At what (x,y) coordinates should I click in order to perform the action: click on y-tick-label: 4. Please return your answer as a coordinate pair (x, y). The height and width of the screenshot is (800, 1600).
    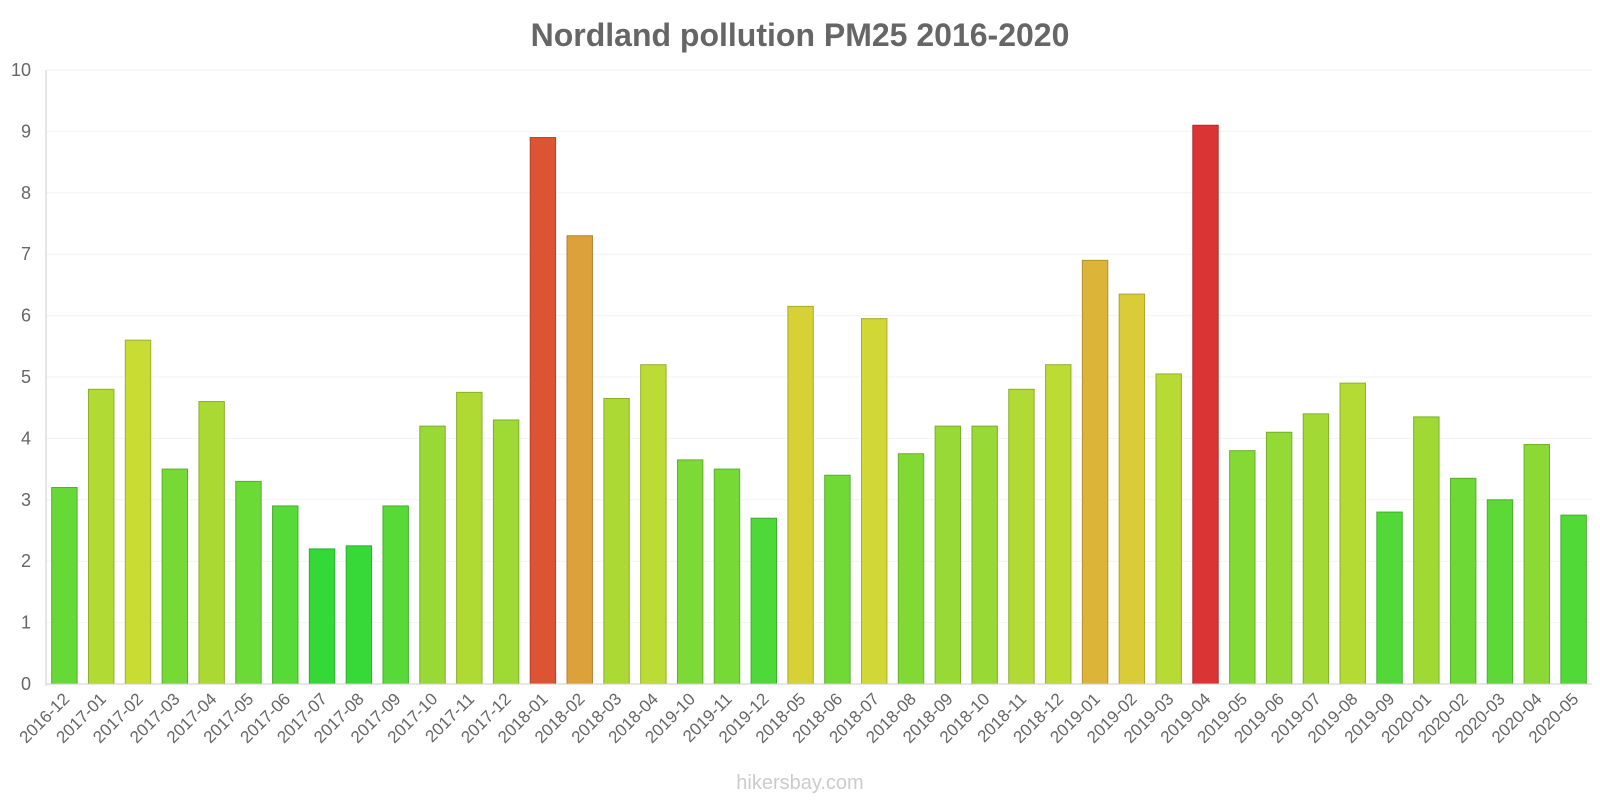
    Looking at the image, I should click on (26, 438).